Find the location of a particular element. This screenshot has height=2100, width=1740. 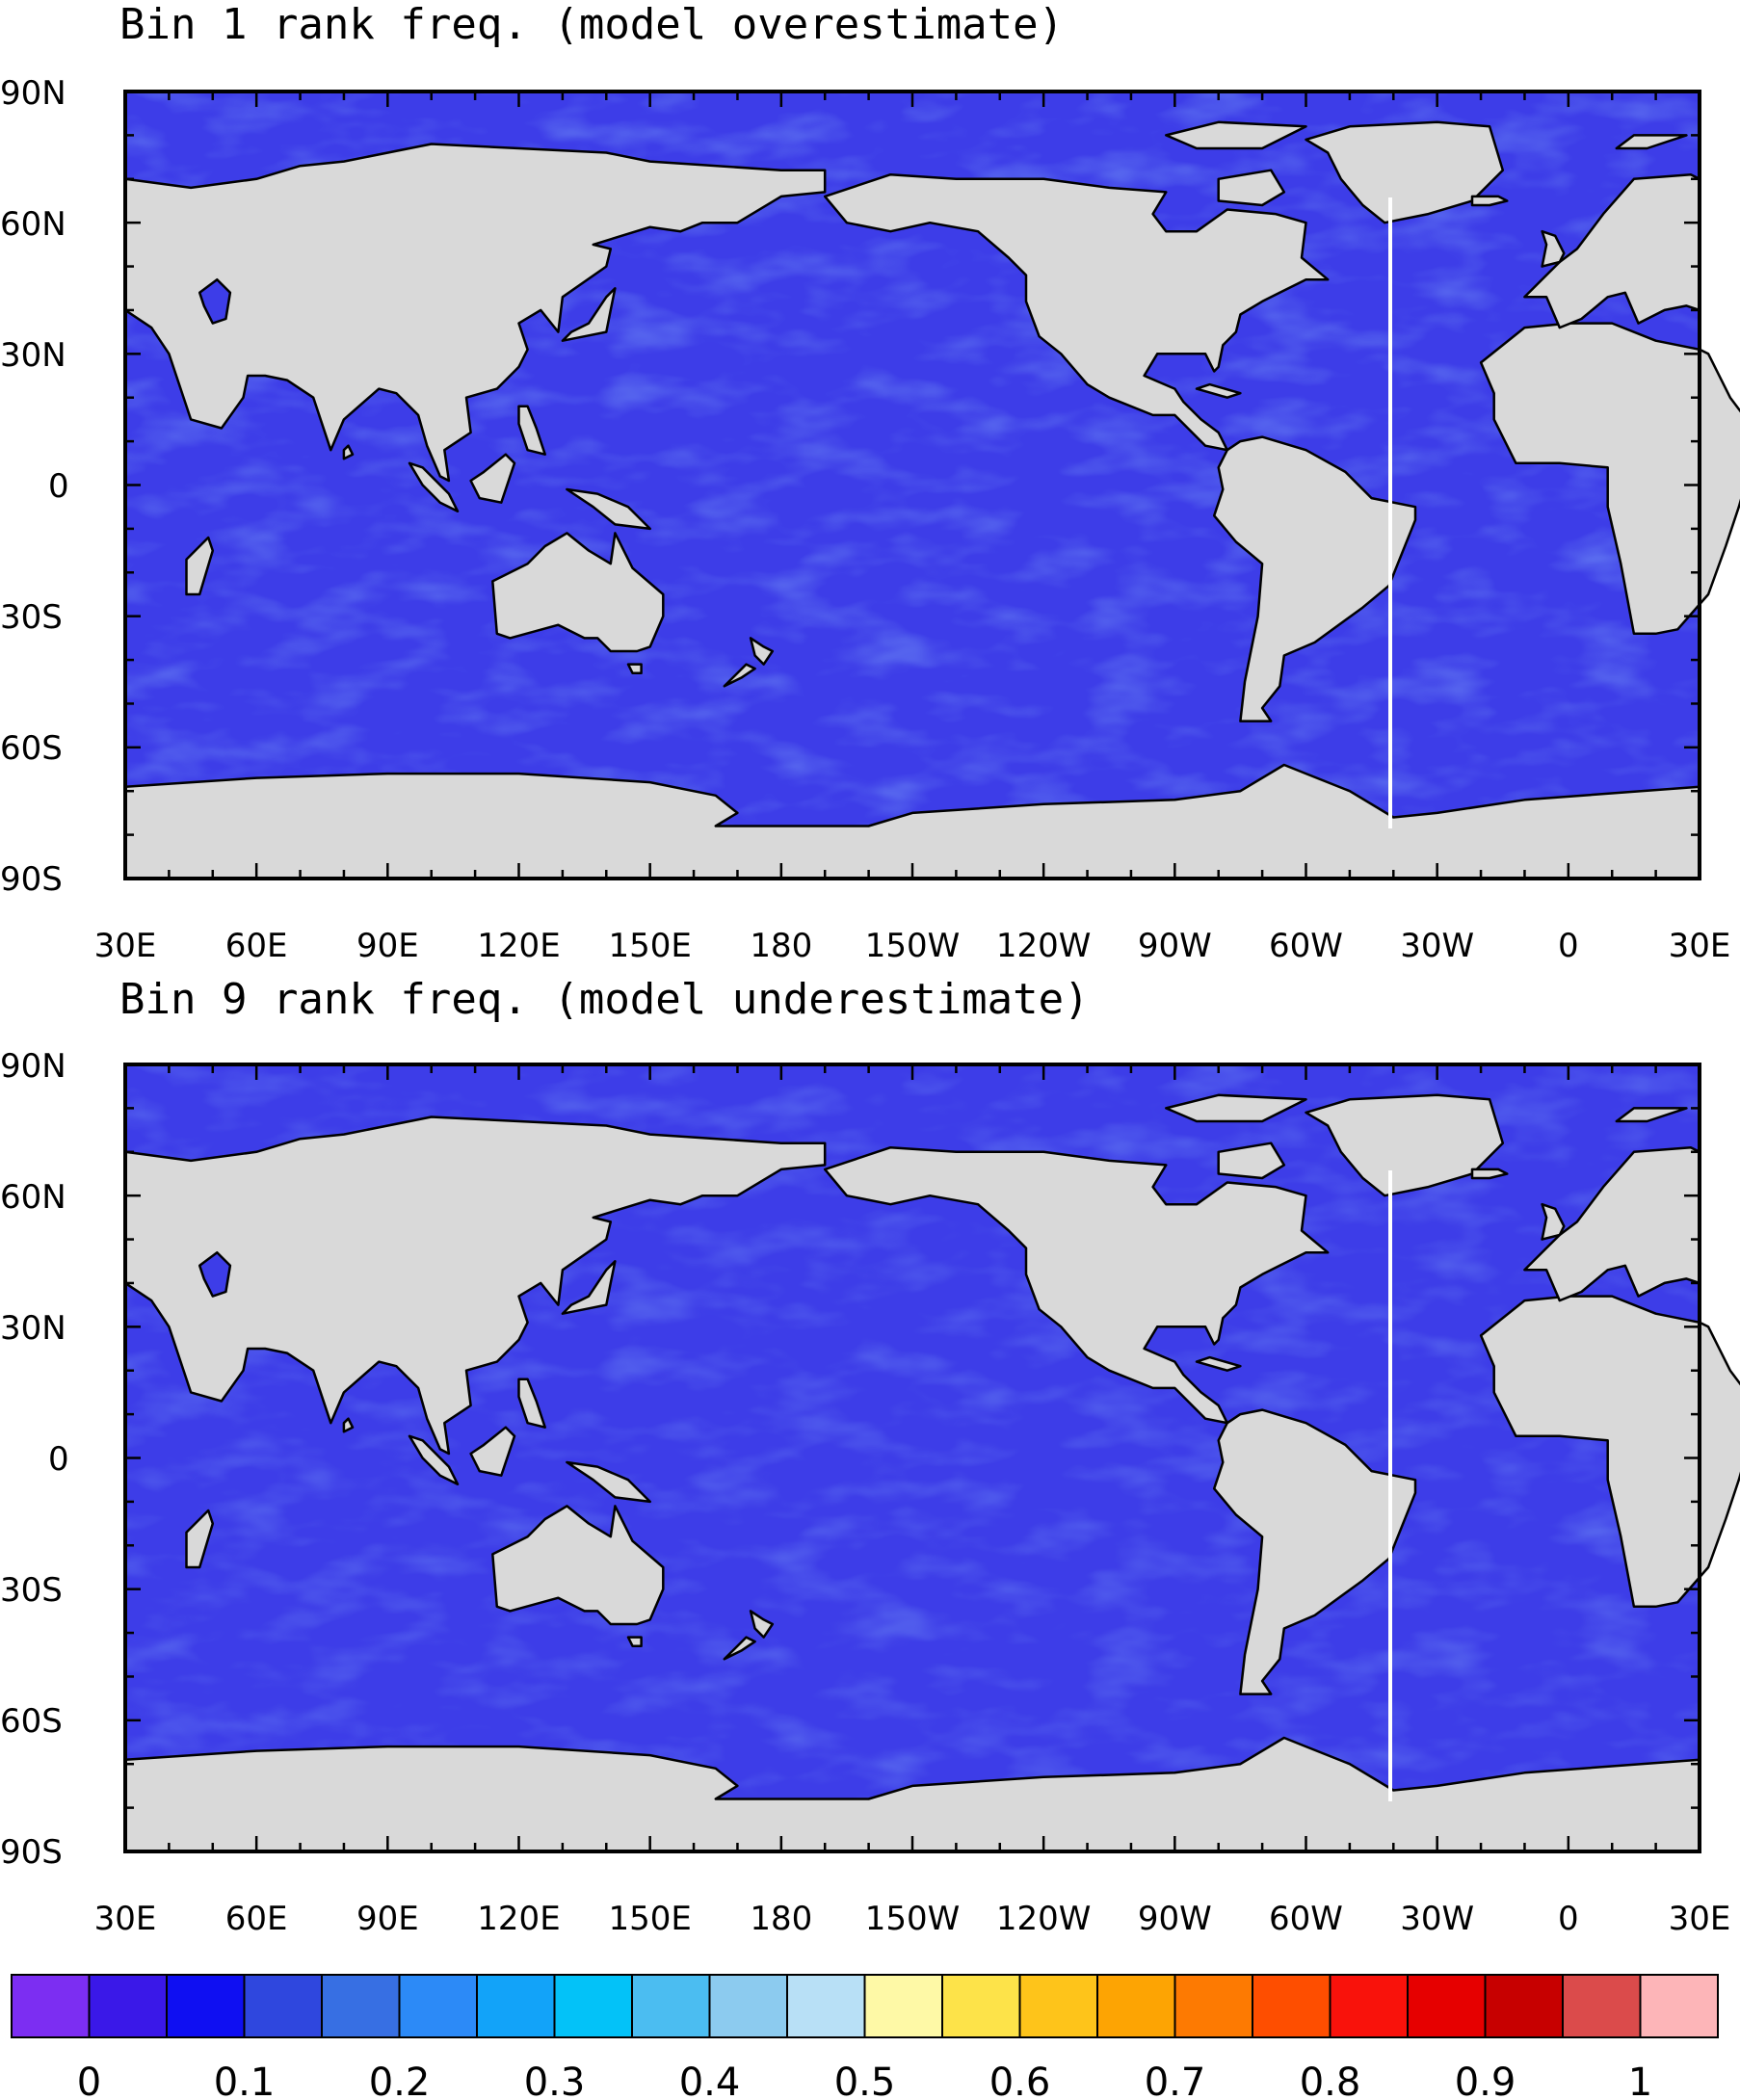

colorbar-labels: 0 0.1 0.2 0.3 0.4 0.5 0.6 0.7 0.8 0.9 1 is located at coordinates (864, 2081).